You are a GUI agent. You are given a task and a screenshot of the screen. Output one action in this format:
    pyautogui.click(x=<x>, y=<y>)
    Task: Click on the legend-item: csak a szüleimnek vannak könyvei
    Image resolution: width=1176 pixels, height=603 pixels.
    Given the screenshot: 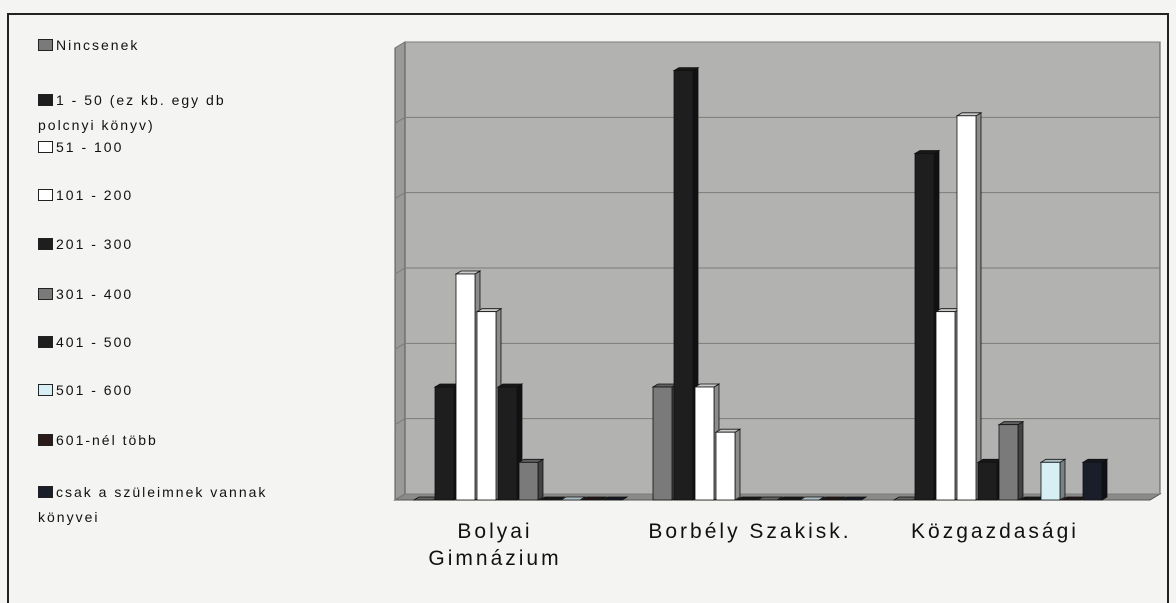 What is the action you would take?
    pyautogui.click(x=153, y=505)
    